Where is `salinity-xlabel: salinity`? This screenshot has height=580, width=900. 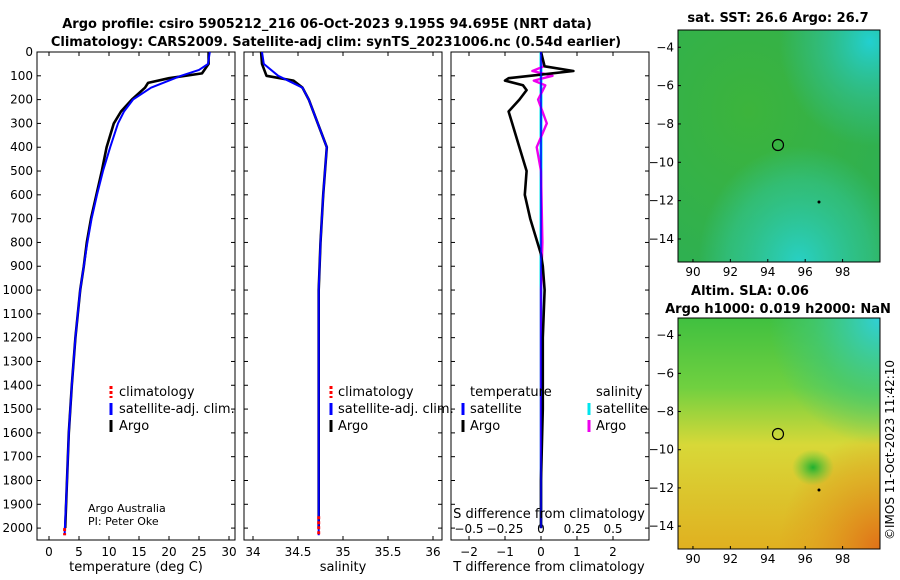 salinity-xlabel: salinity is located at coordinates (343, 567).